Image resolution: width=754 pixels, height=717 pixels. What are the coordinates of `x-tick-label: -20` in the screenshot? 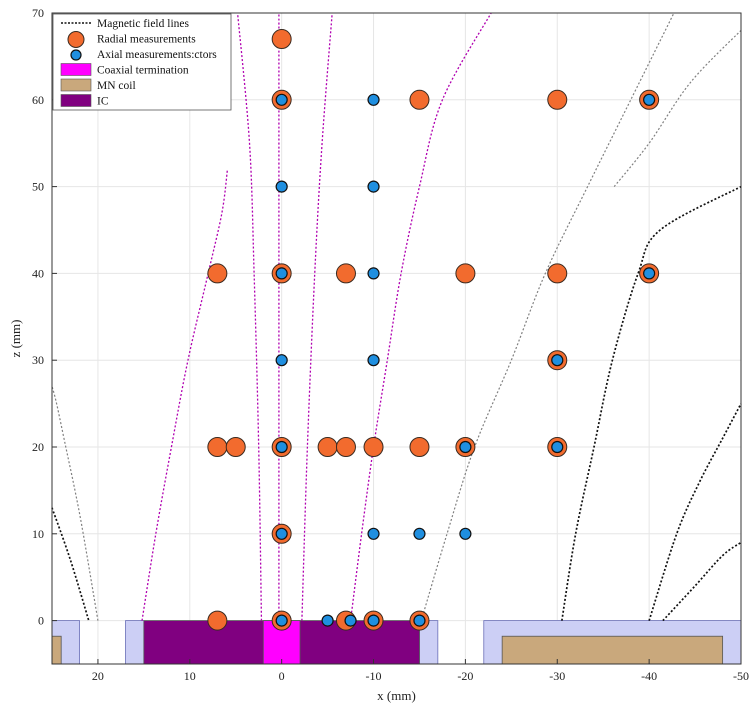 It's located at (465, 676).